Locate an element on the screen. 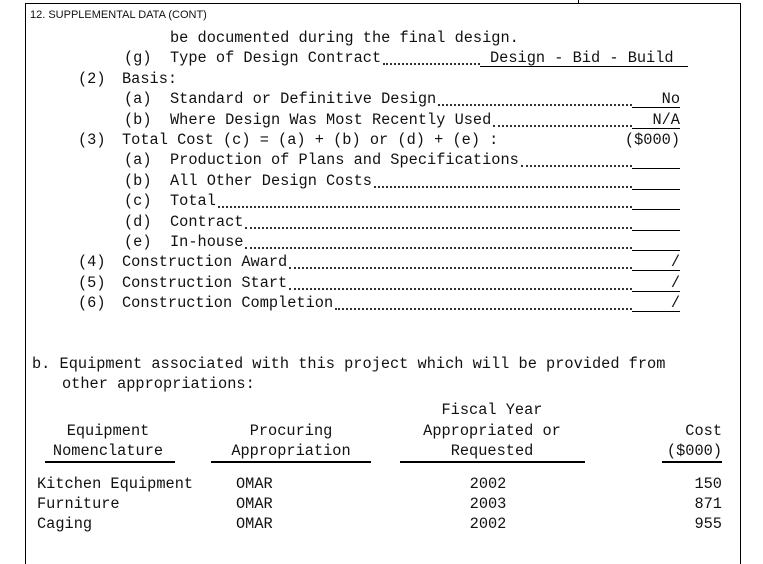 Image resolution: width=763 pixels, height=564 pixels. item-label: All Other Design Costs is located at coordinates (271, 180).